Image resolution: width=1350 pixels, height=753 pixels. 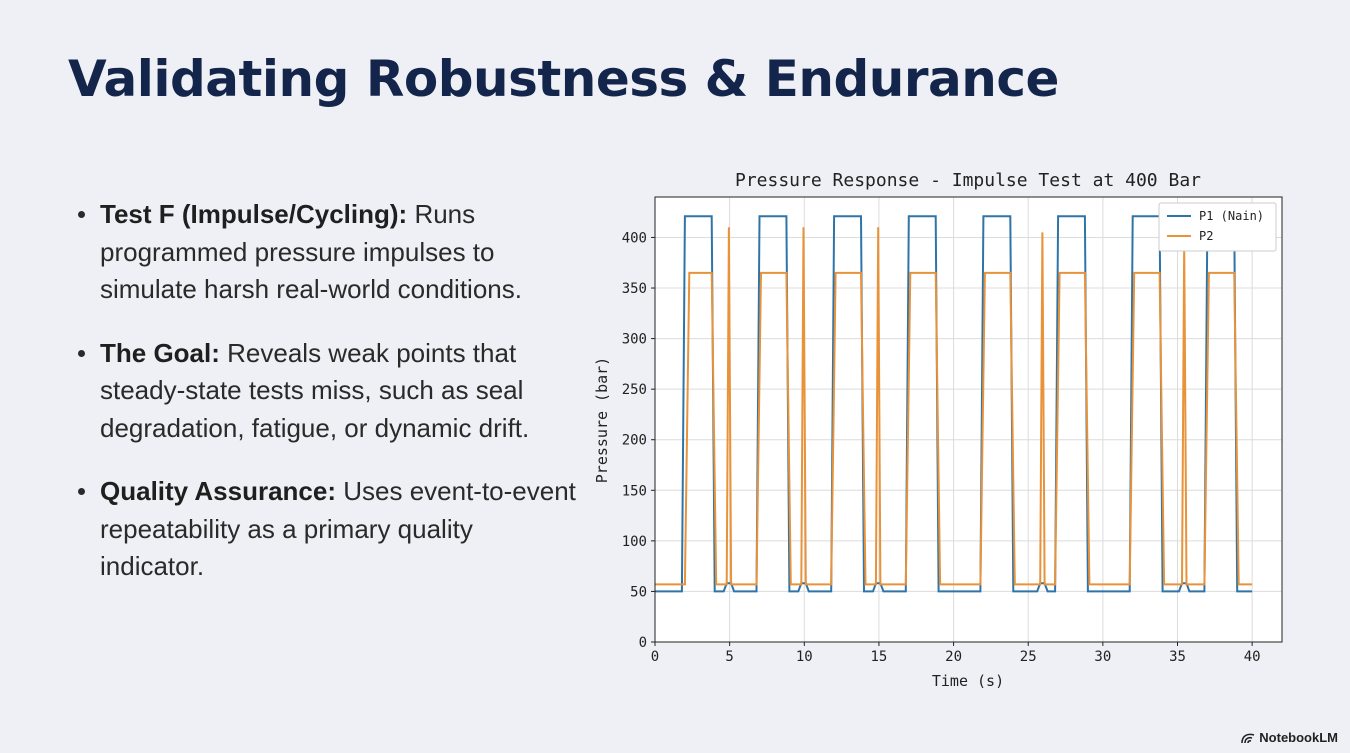 I want to click on brand-mark: NotebookLM, so click(x=1289, y=737).